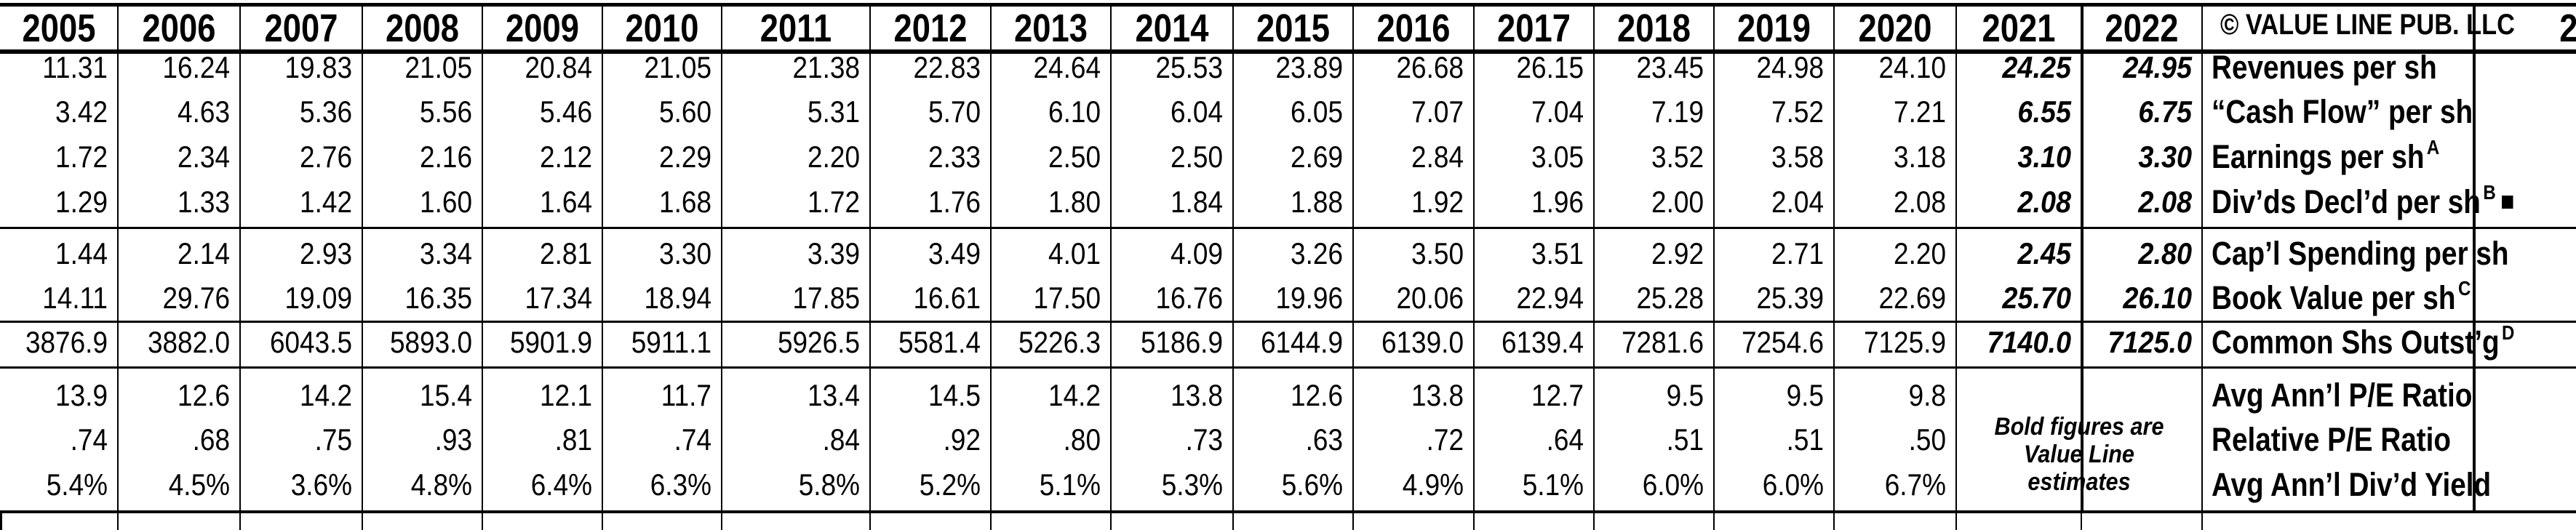  What do you see at coordinates (326, 112) in the screenshot?
I see `table-cell: 5.36` at bounding box center [326, 112].